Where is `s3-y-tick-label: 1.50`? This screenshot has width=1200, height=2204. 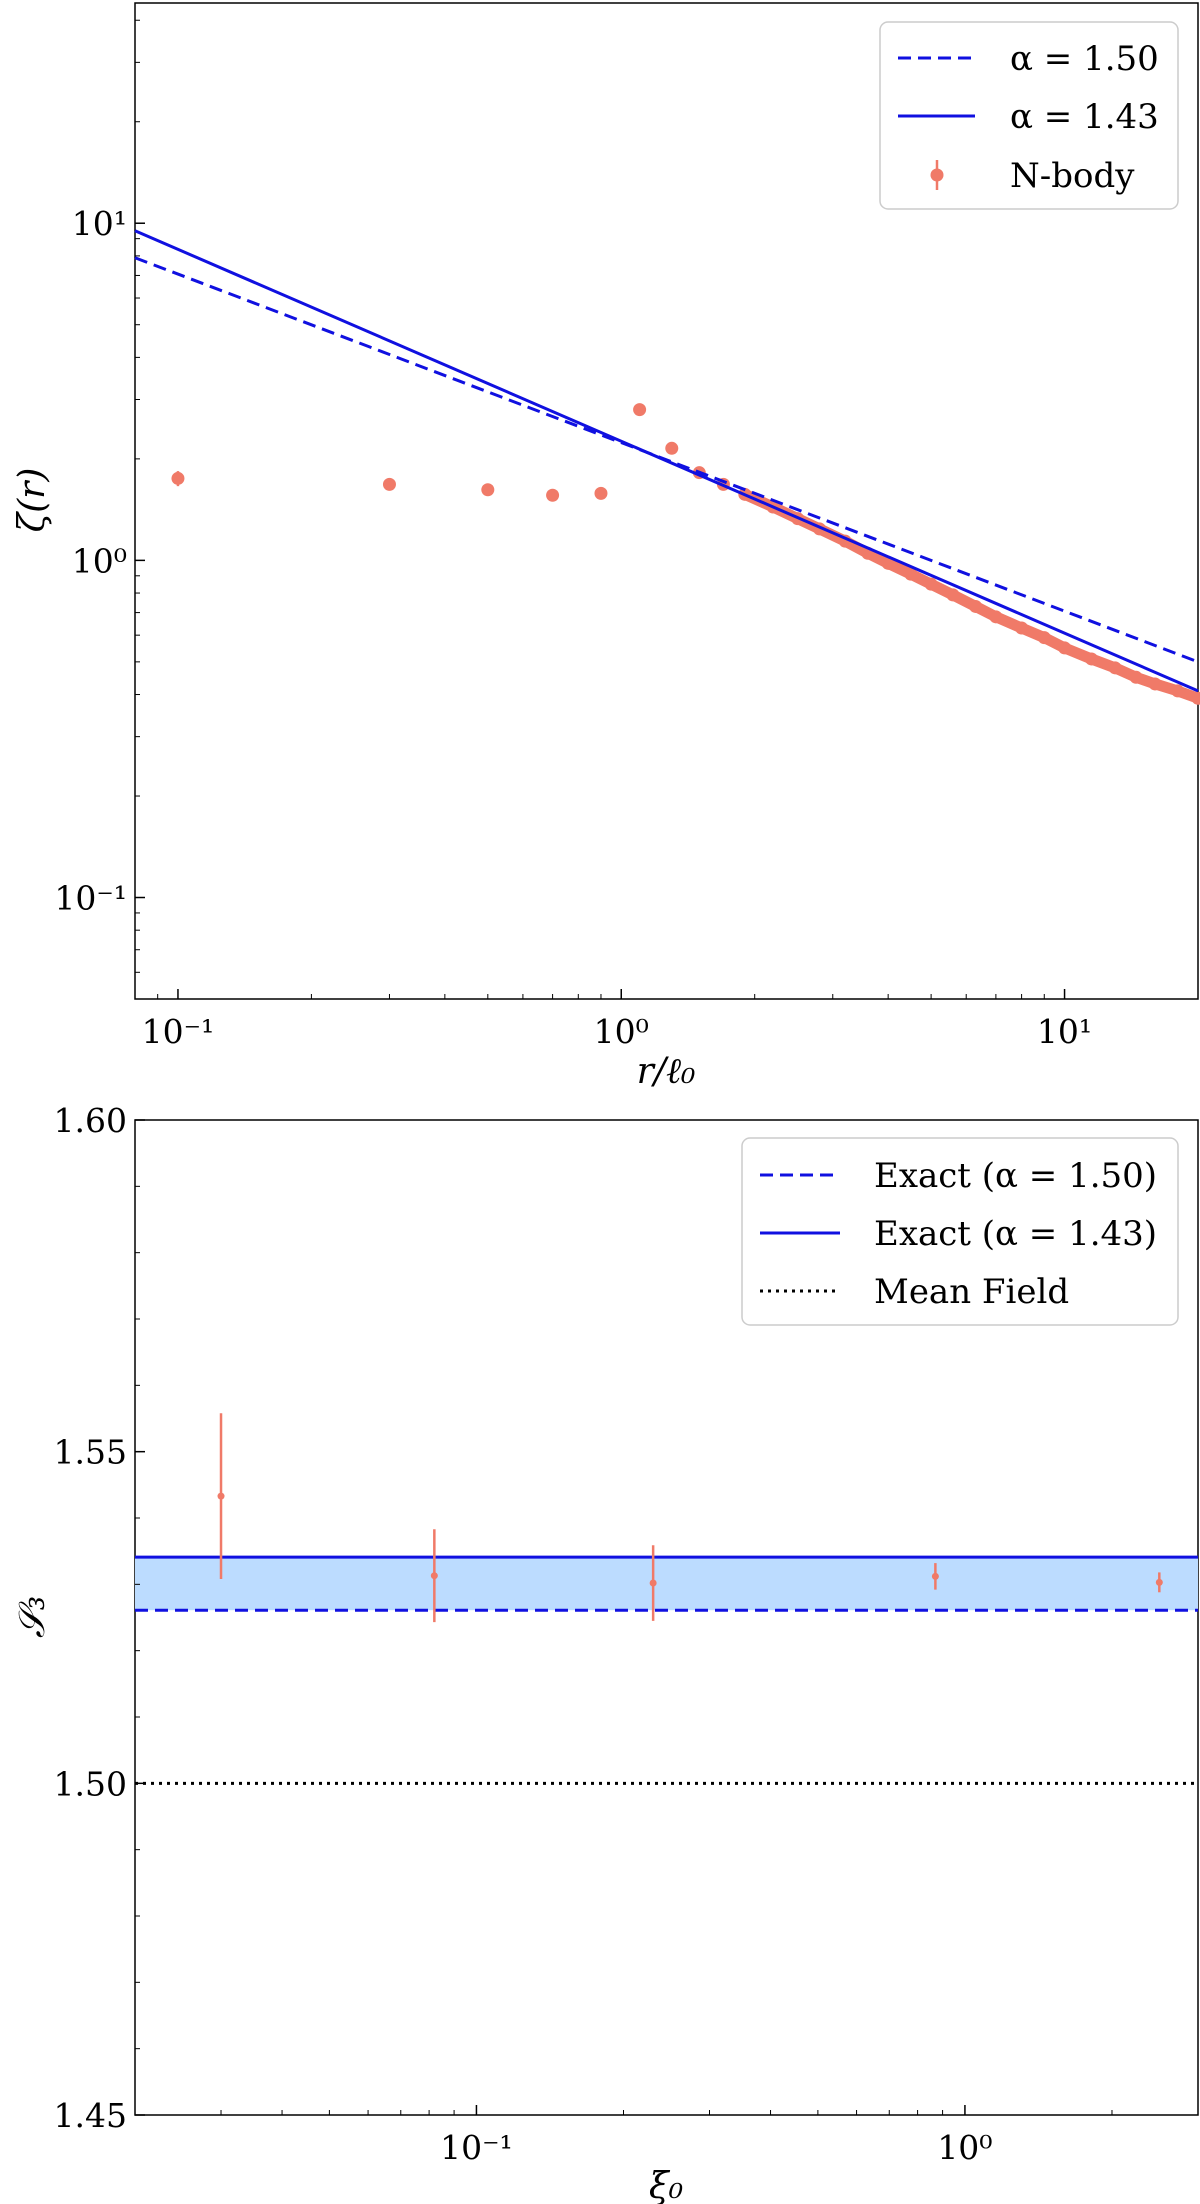
s3-y-tick-label: 1.50 is located at coordinates (90, 1783).